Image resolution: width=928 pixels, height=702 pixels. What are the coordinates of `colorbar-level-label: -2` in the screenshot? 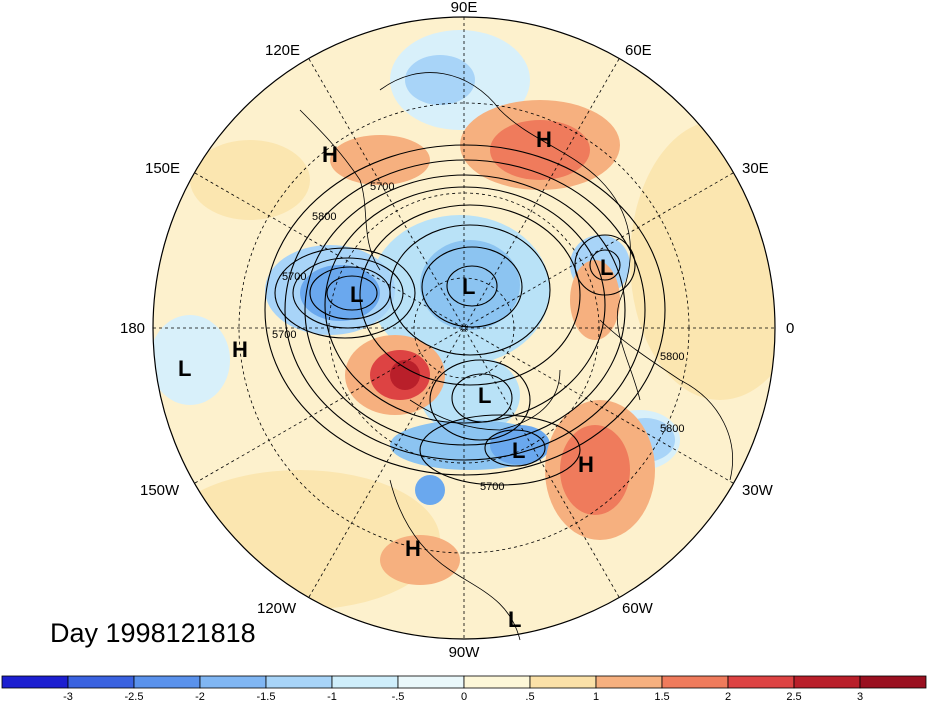 It's located at (200, 696).